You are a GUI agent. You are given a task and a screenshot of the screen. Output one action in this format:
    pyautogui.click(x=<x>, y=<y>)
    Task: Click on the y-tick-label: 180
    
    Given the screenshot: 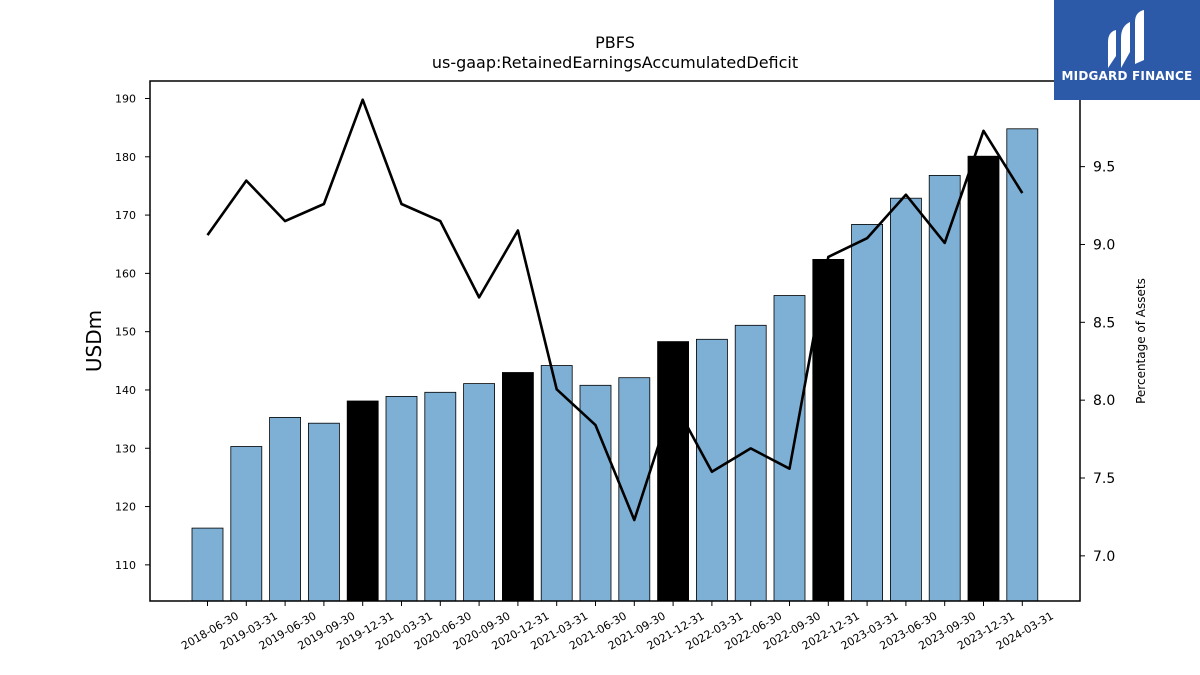 What is the action you would take?
    pyautogui.click(x=125, y=157)
    